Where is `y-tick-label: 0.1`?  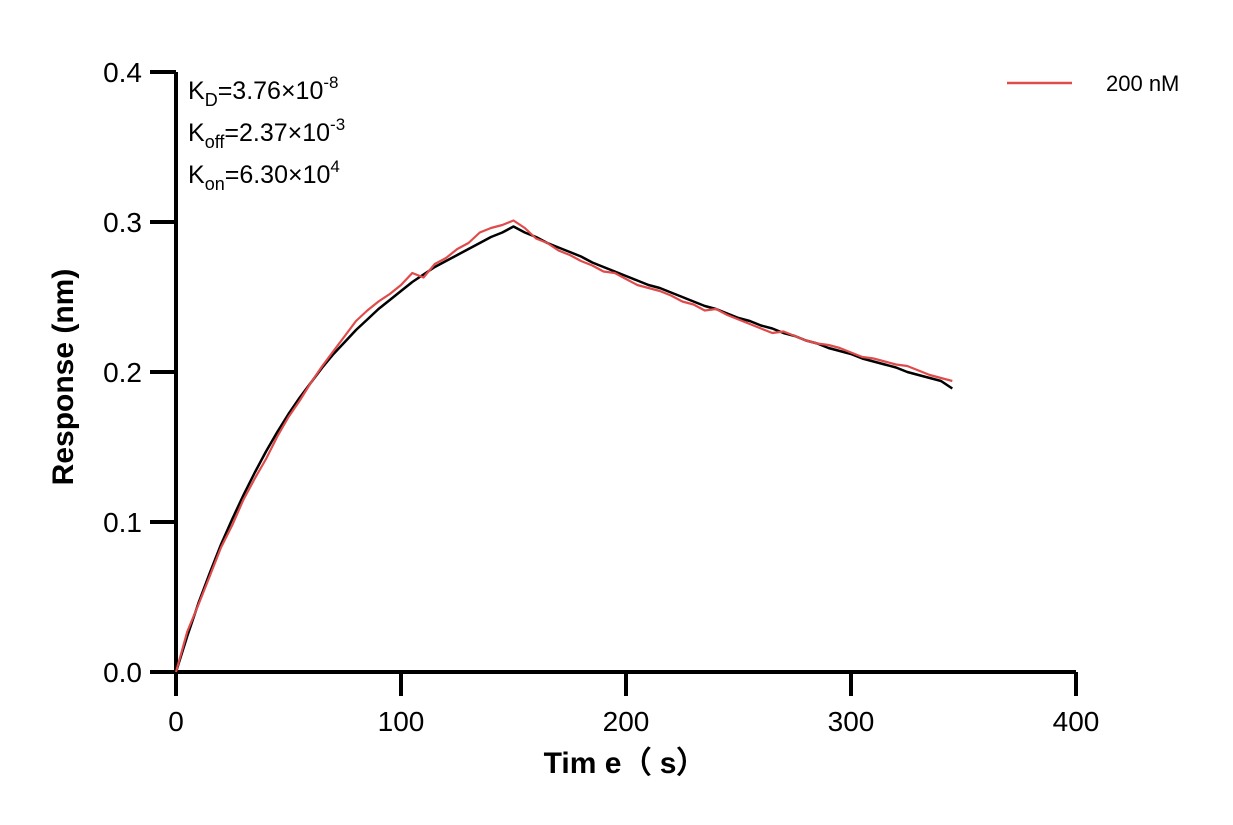
y-tick-label: 0.1 is located at coordinates (122, 522).